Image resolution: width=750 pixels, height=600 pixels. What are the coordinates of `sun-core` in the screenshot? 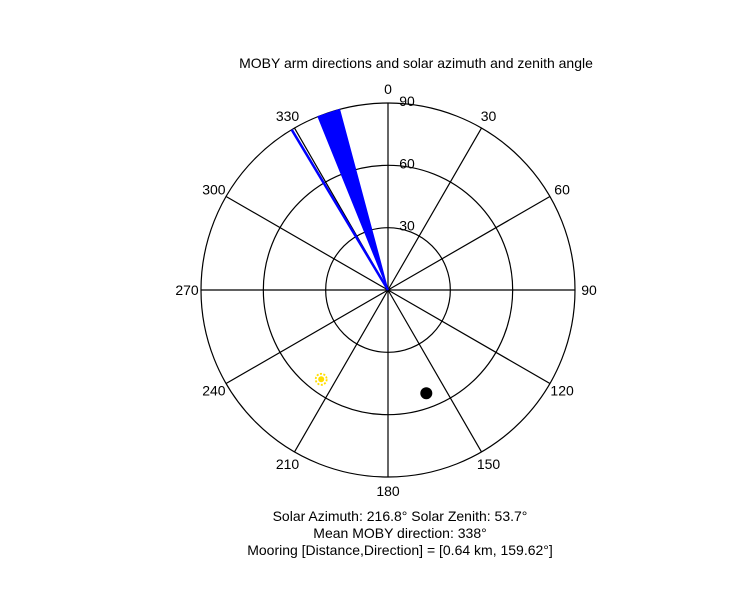 It's located at (321, 379).